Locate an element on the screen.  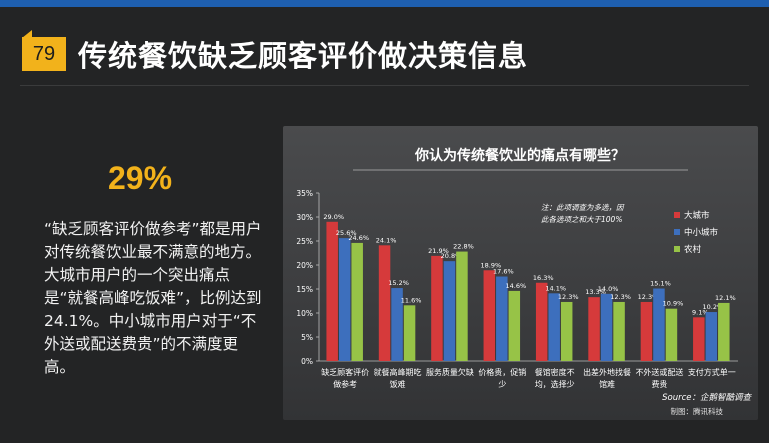
y-tick-label: 35% is located at coordinates (304, 193).